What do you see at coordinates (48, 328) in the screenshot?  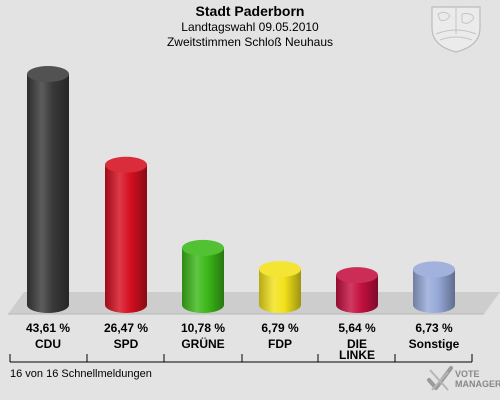 I see `value-label-cdu: 43,61 %` at bounding box center [48, 328].